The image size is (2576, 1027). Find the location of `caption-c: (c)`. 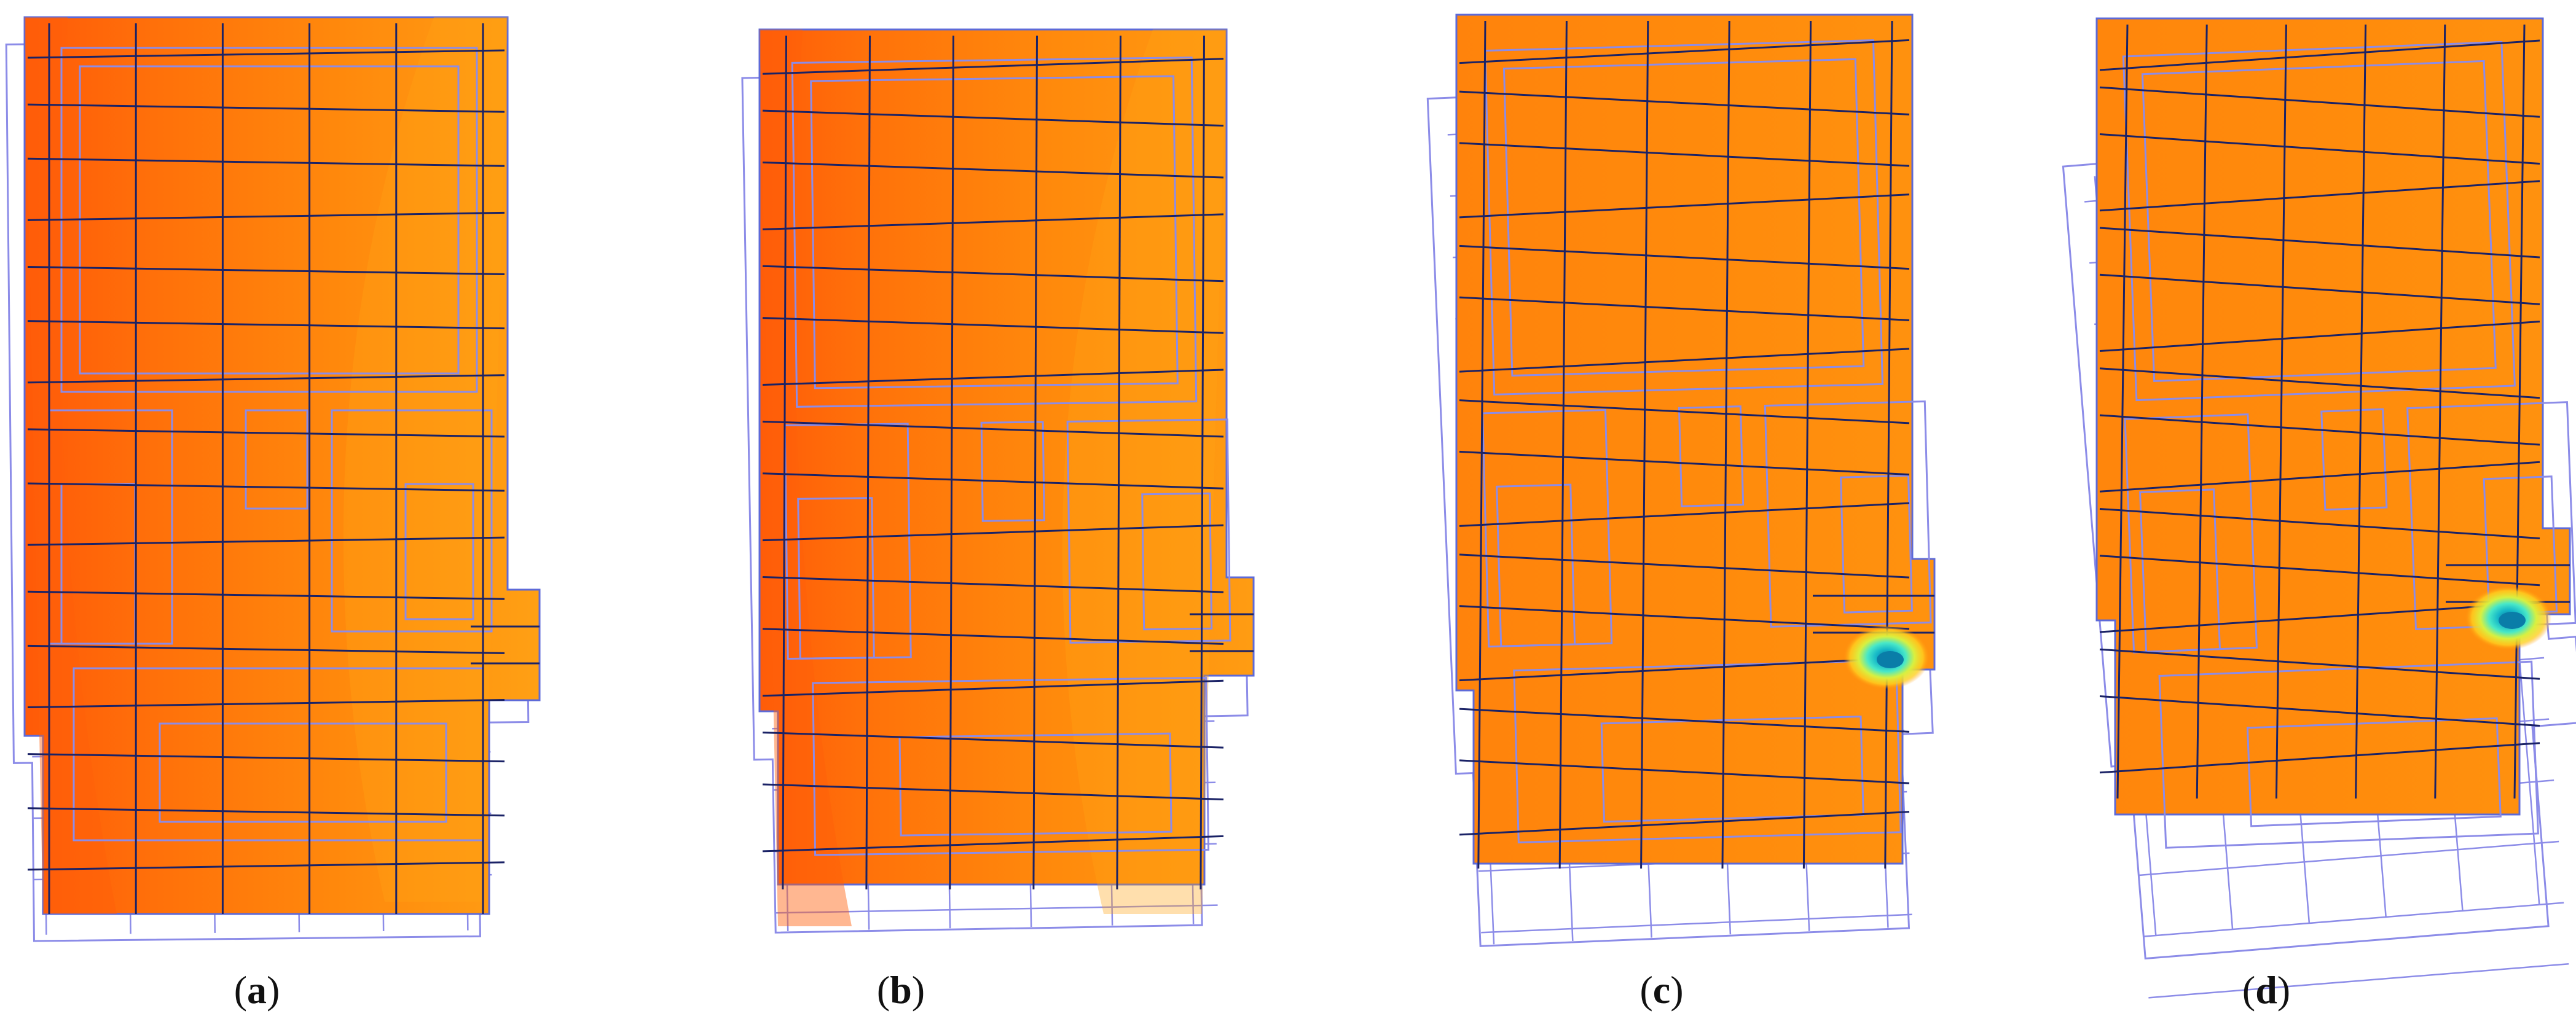

caption-c: (c) is located at coordinates (1661, 990).